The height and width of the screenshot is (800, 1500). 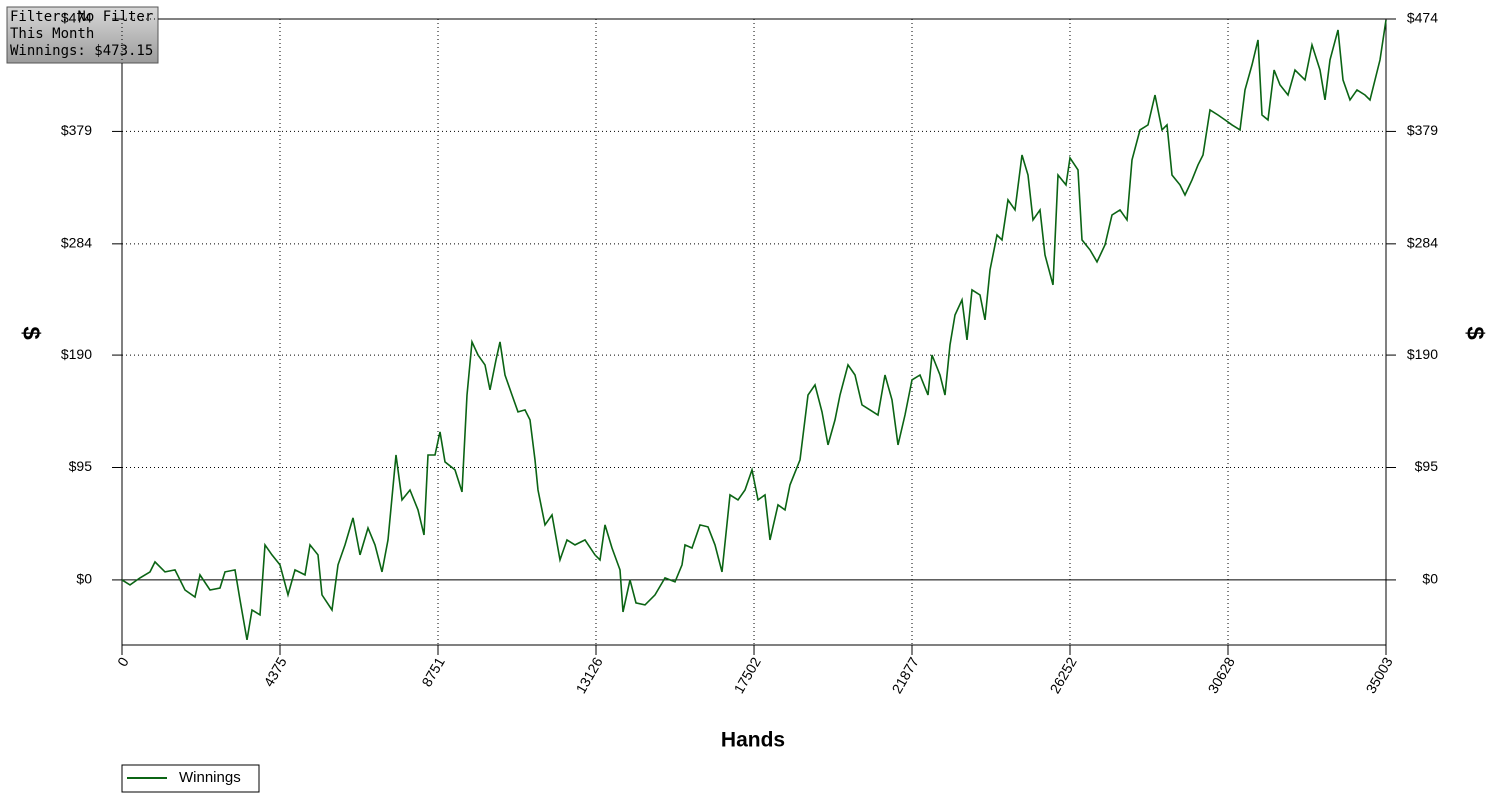 I want to click on y2-axis-label: $, so click(x=1475, y=333).